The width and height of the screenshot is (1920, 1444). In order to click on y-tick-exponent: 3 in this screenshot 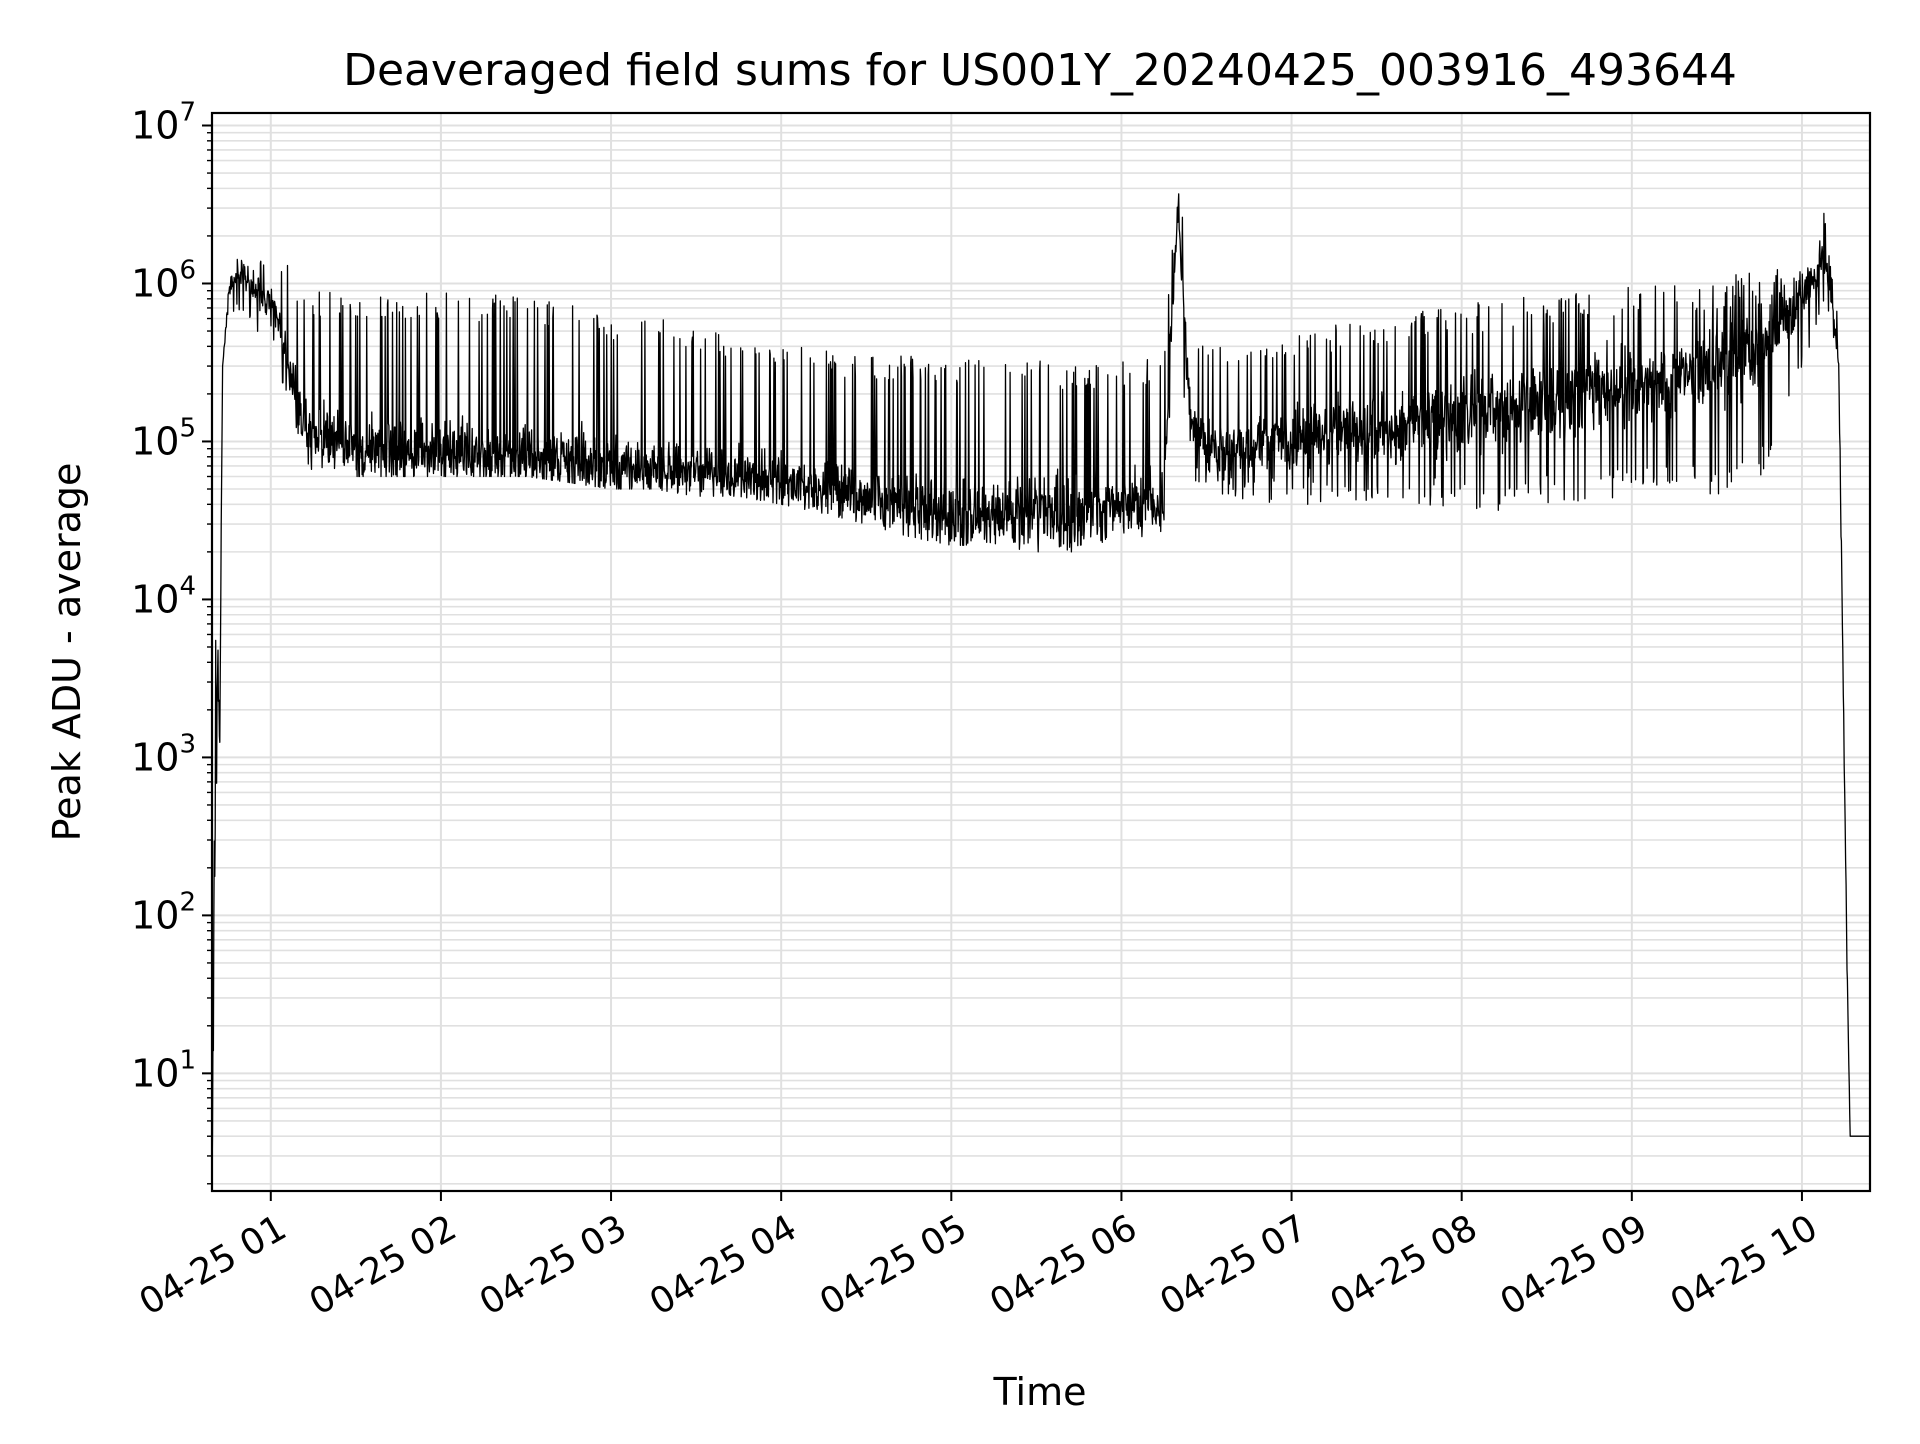, I will do `click(187, 744)`.